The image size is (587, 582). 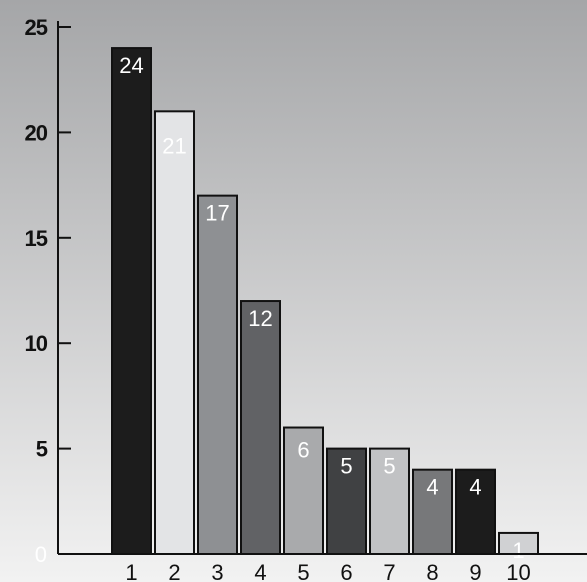 I want to click on data-label-3: 17, so click(x=217, y=213).